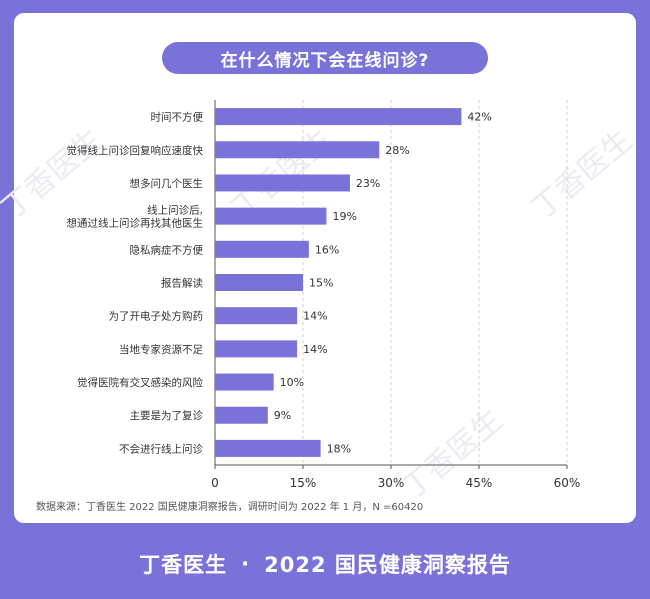 The image size is (650, 599). I want to click on value-label: 10%, so click(292, 382).